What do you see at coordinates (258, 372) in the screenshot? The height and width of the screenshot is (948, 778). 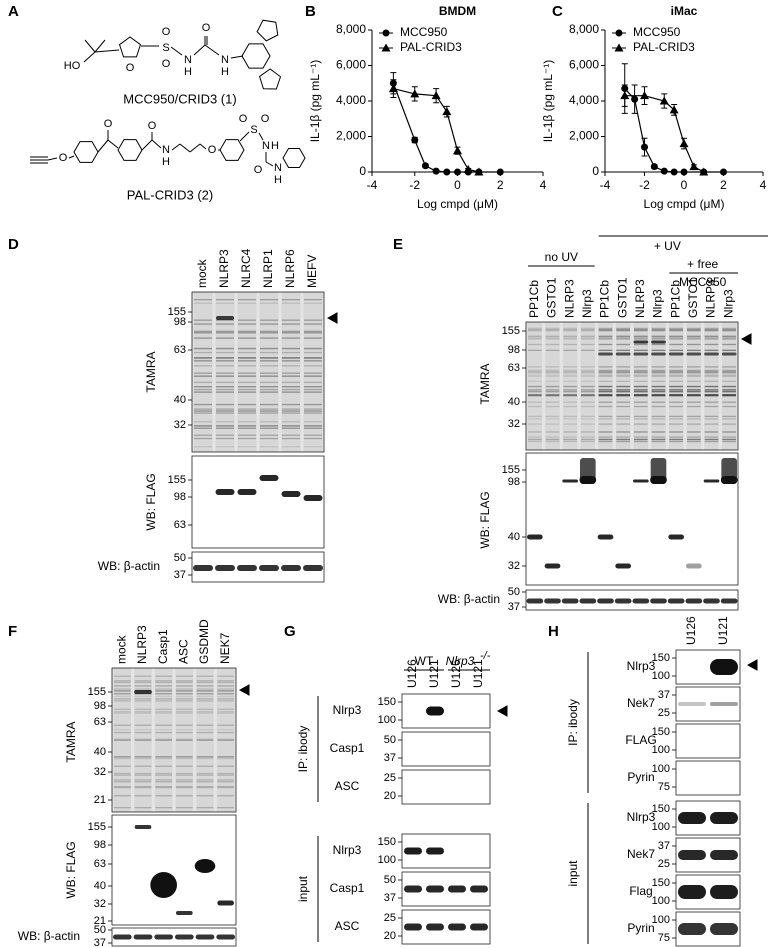 I see `blot-background` at bounding box center [258, 372].